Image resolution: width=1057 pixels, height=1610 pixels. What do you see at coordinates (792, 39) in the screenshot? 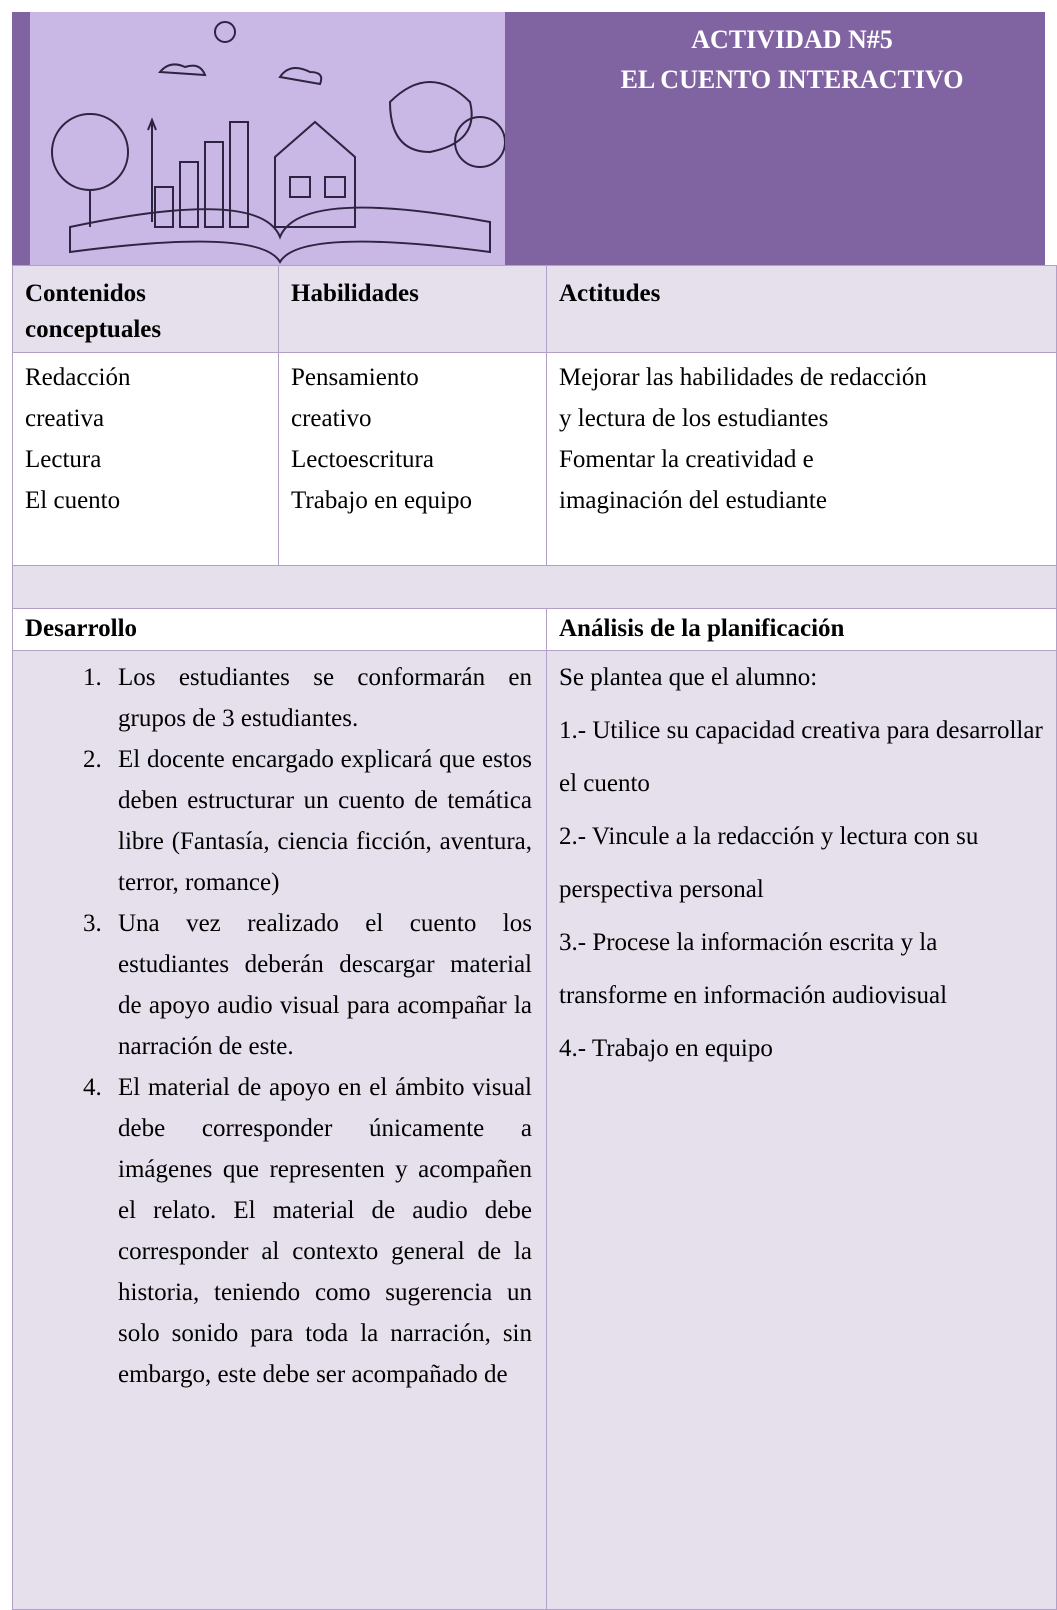
I see `title-line: ACTIVIDAD N#5` at bounding box center [792, 39].